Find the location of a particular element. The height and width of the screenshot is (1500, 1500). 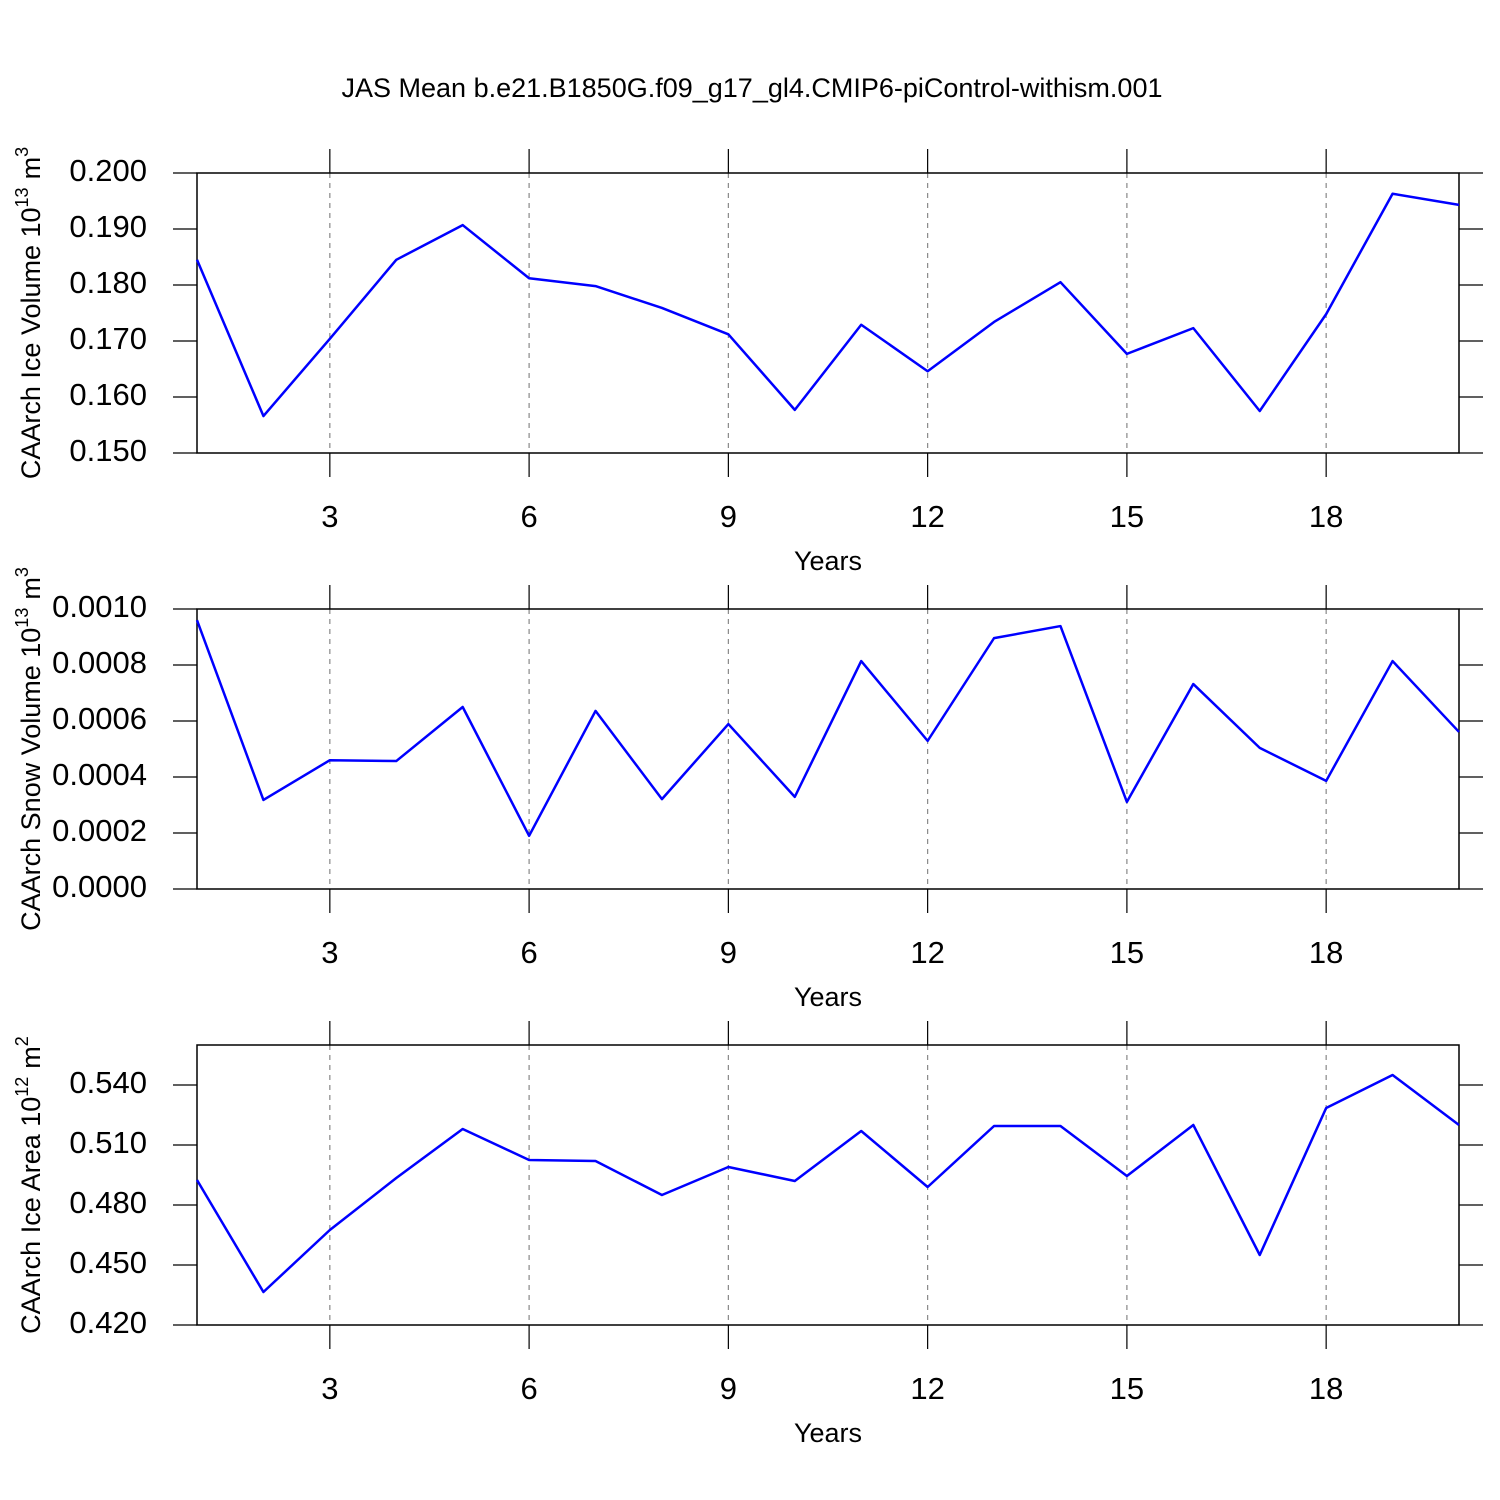

y-tick-label: 0.510 is located at coordinates (108, 1142).